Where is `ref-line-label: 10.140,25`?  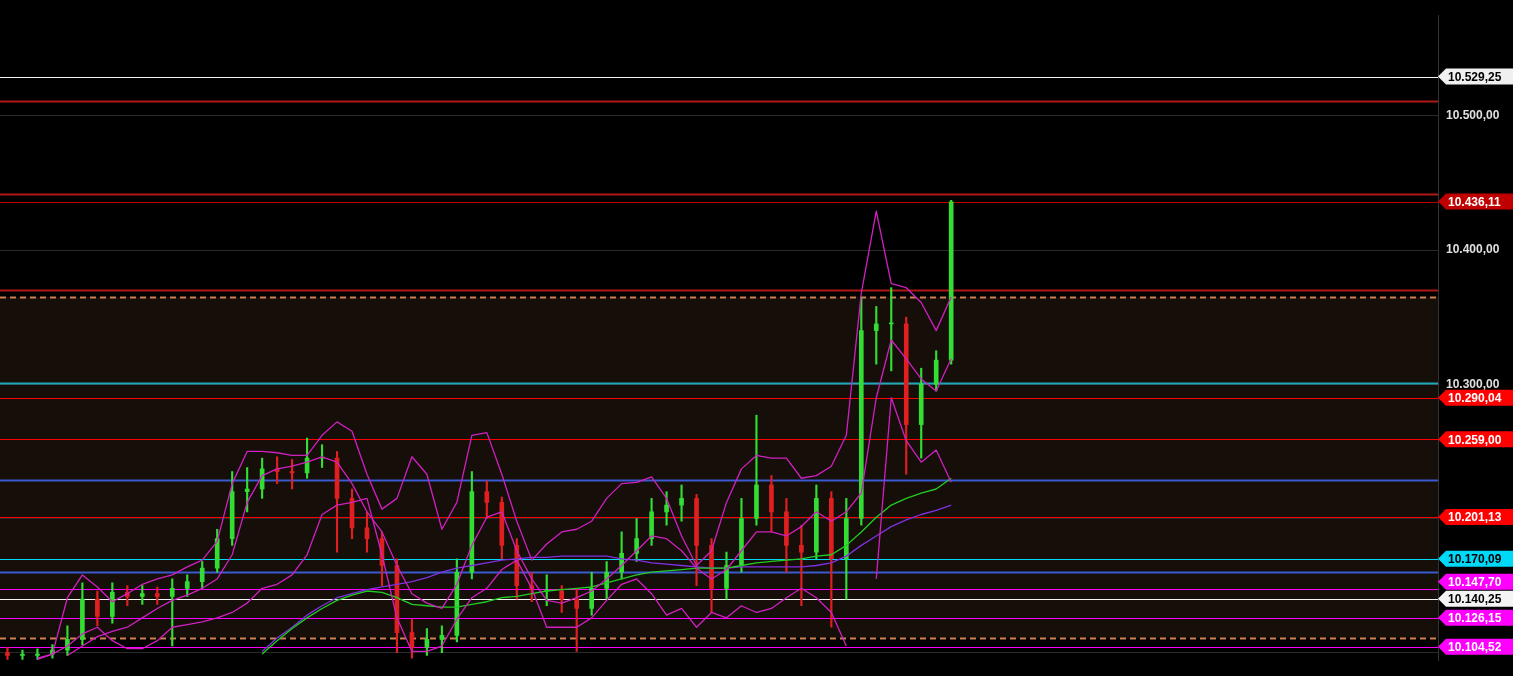 ref-line-label: 10.140,25 is located at coordinates (1475, 599).